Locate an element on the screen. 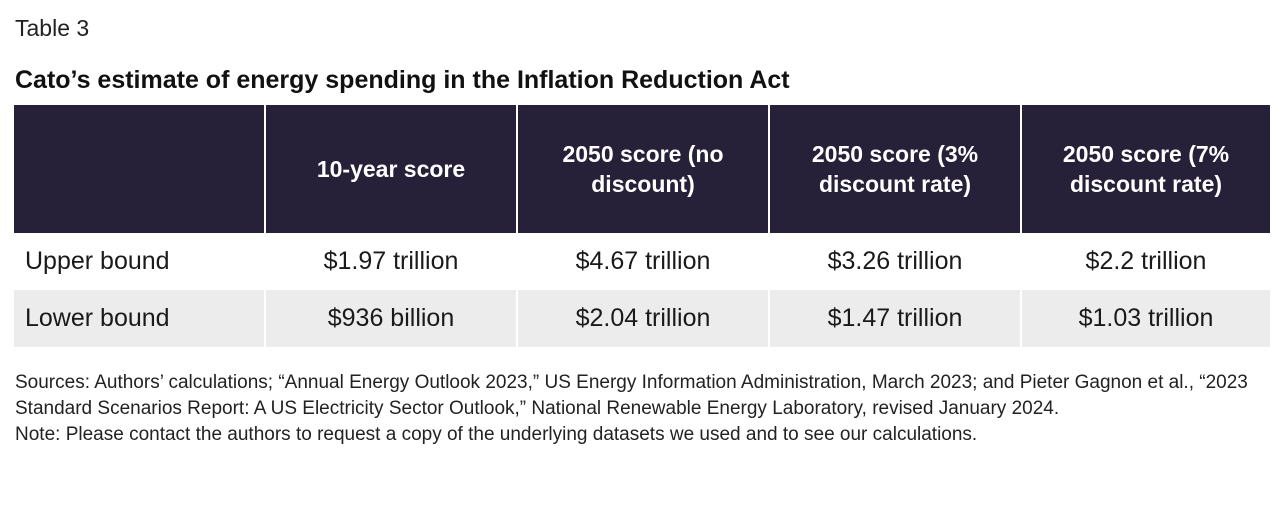  table-cell: $2.2 trillion is located at coordinates (1146, 261).